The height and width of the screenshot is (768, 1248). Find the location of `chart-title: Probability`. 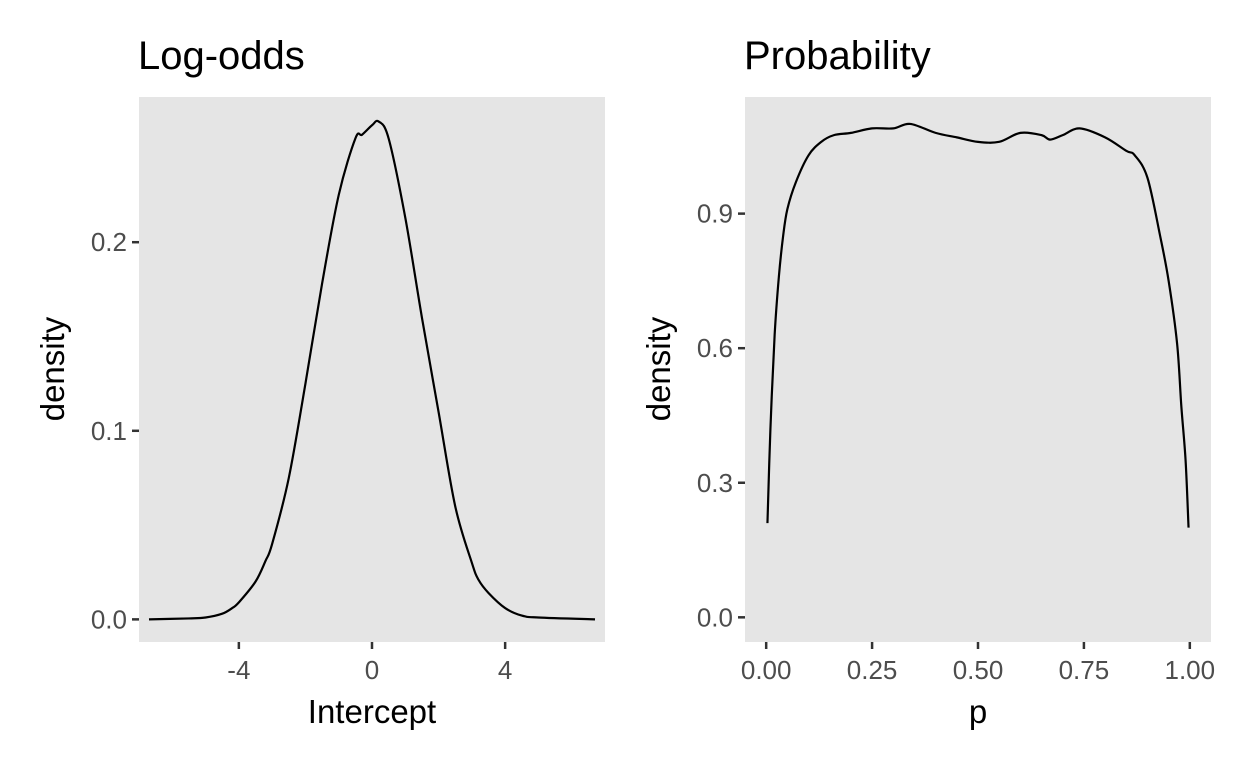

chart-title: Probability is located at coordinates (837, 56).